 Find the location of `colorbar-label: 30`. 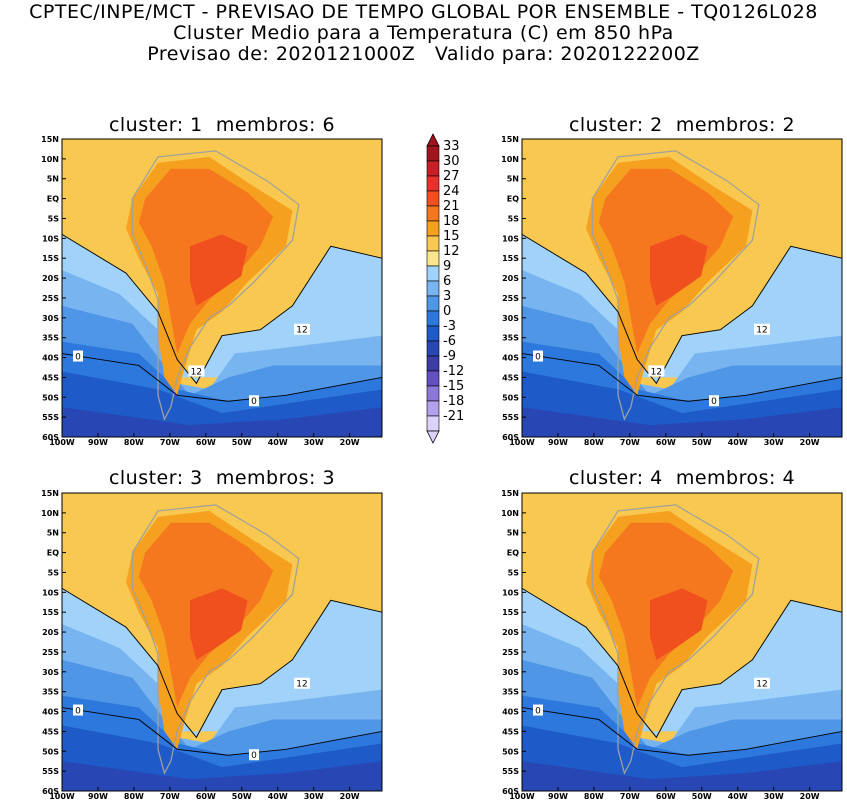

colorbar-label: 30 is located at coordinates (451, 161).